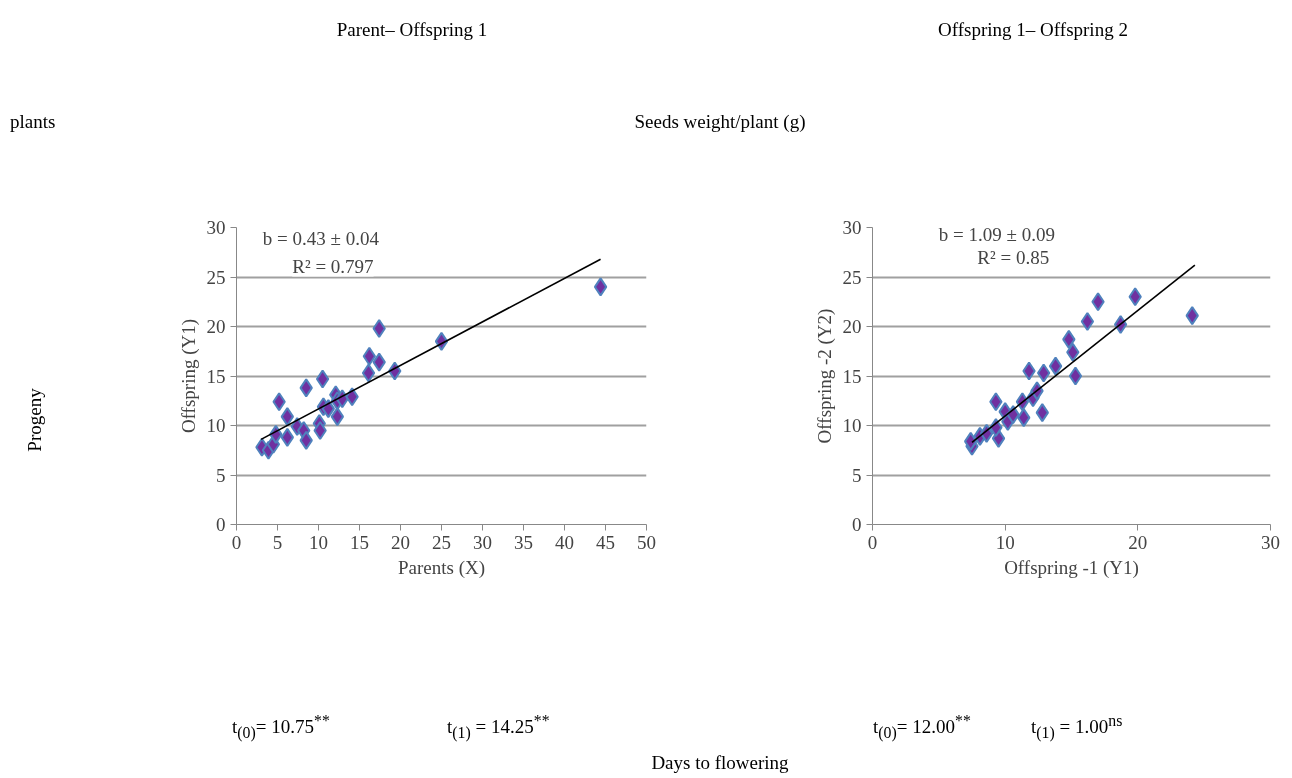 The height and width of the screenshot is (778, 1292). I want to click on text: Seeds weight/plant (g), so click(720, 122).